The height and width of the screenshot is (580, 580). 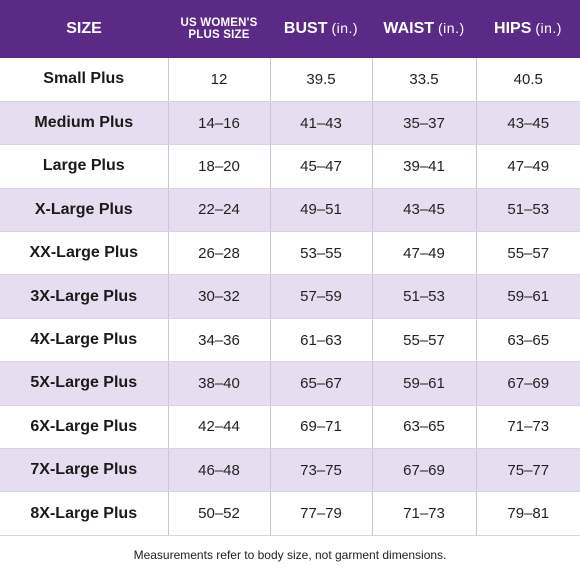 I want to click on bust-column-header: BUST (in.), so click(x=321, y=29).